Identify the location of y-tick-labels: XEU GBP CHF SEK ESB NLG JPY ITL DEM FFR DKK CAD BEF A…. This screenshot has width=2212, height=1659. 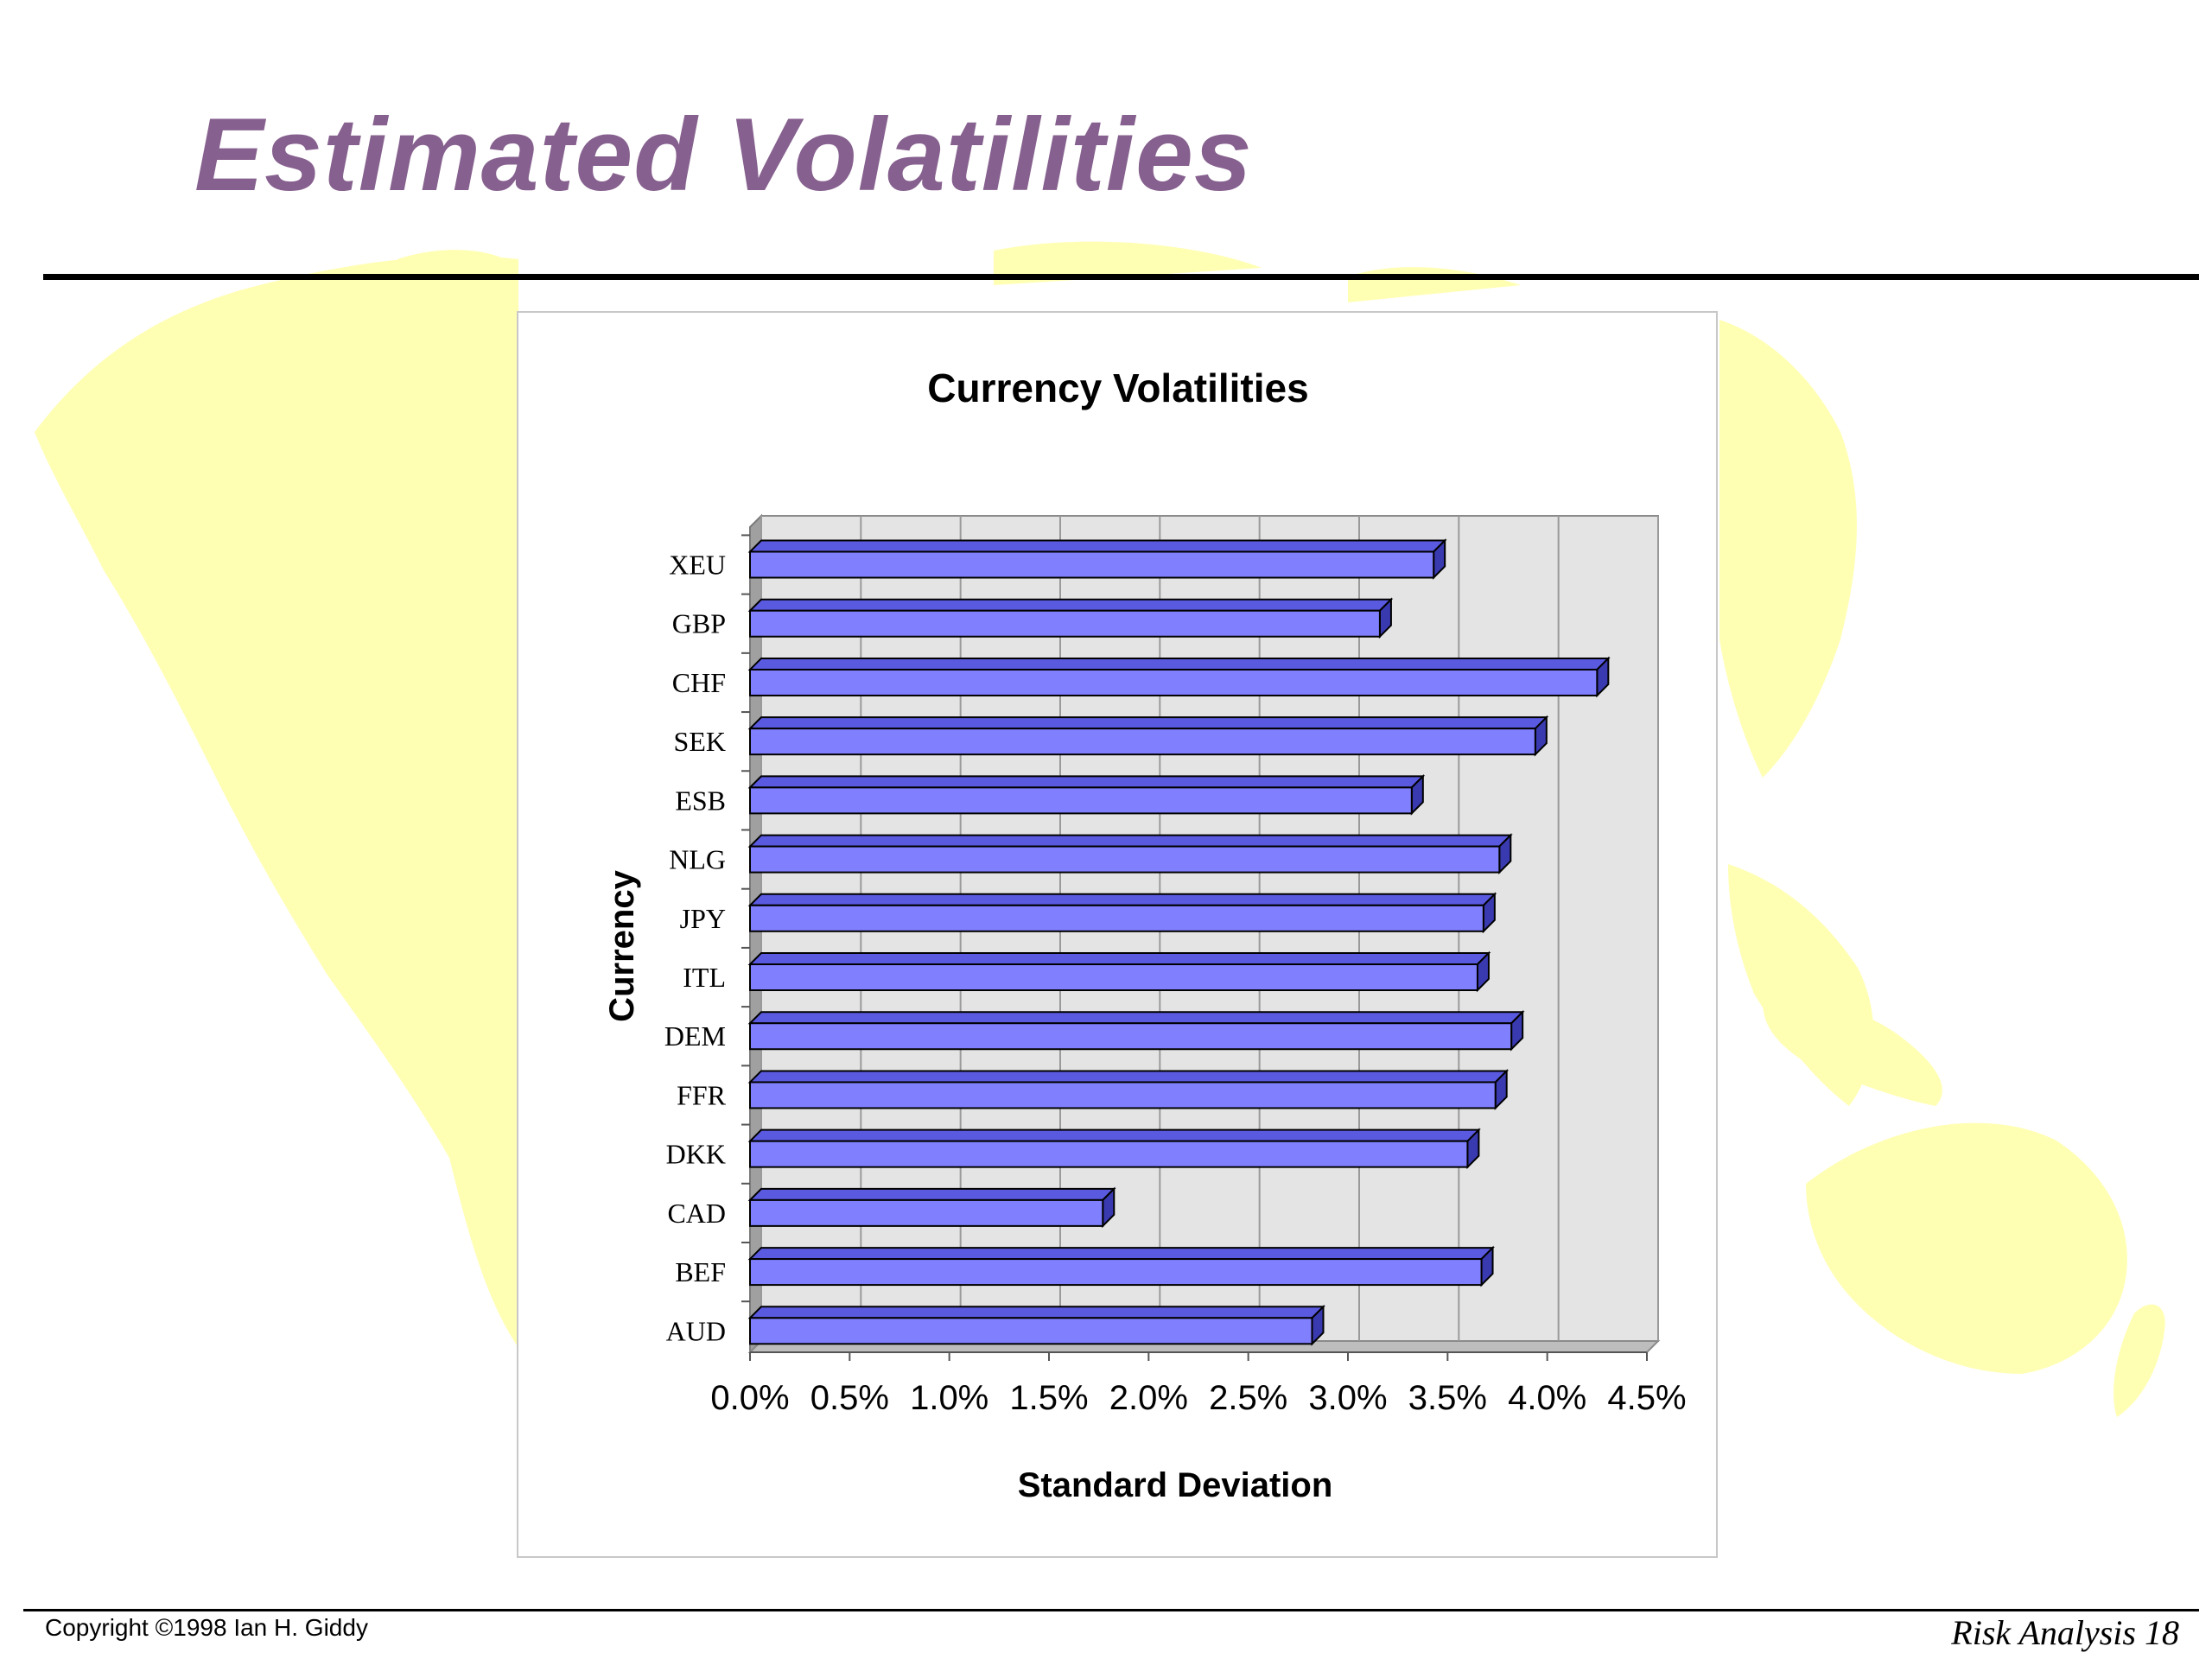
(707, 940).